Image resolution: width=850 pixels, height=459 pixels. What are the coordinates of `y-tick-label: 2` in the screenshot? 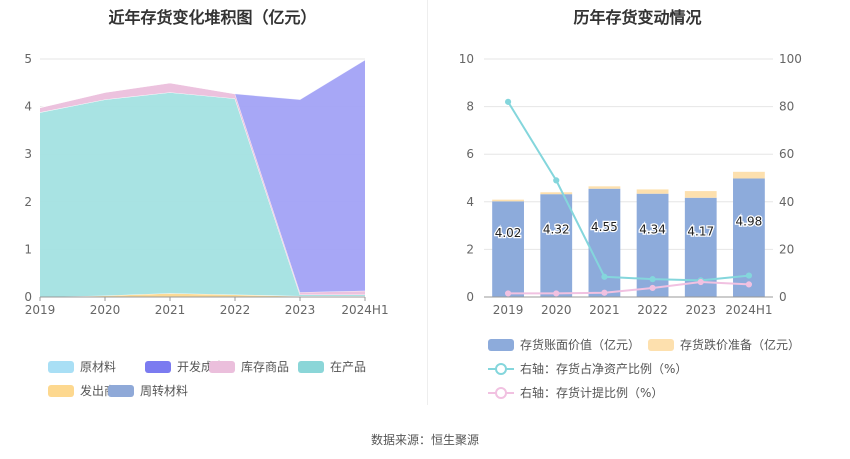 It's located at (28, 202).